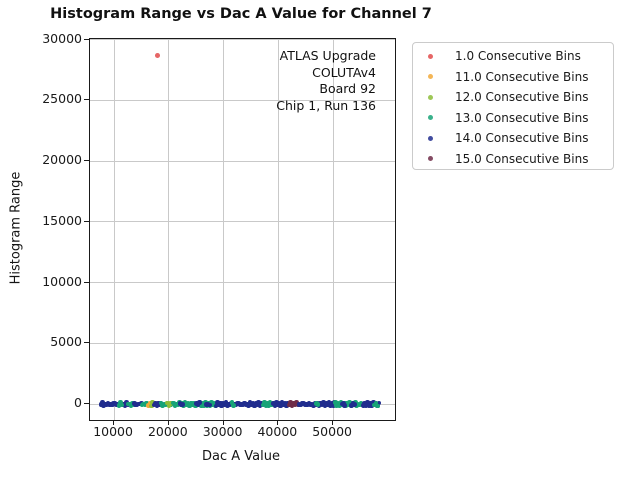 The width and height of the screenshot is (640, 480). I want to click on annotation-line: COLUTAv4, so click(344, 72).